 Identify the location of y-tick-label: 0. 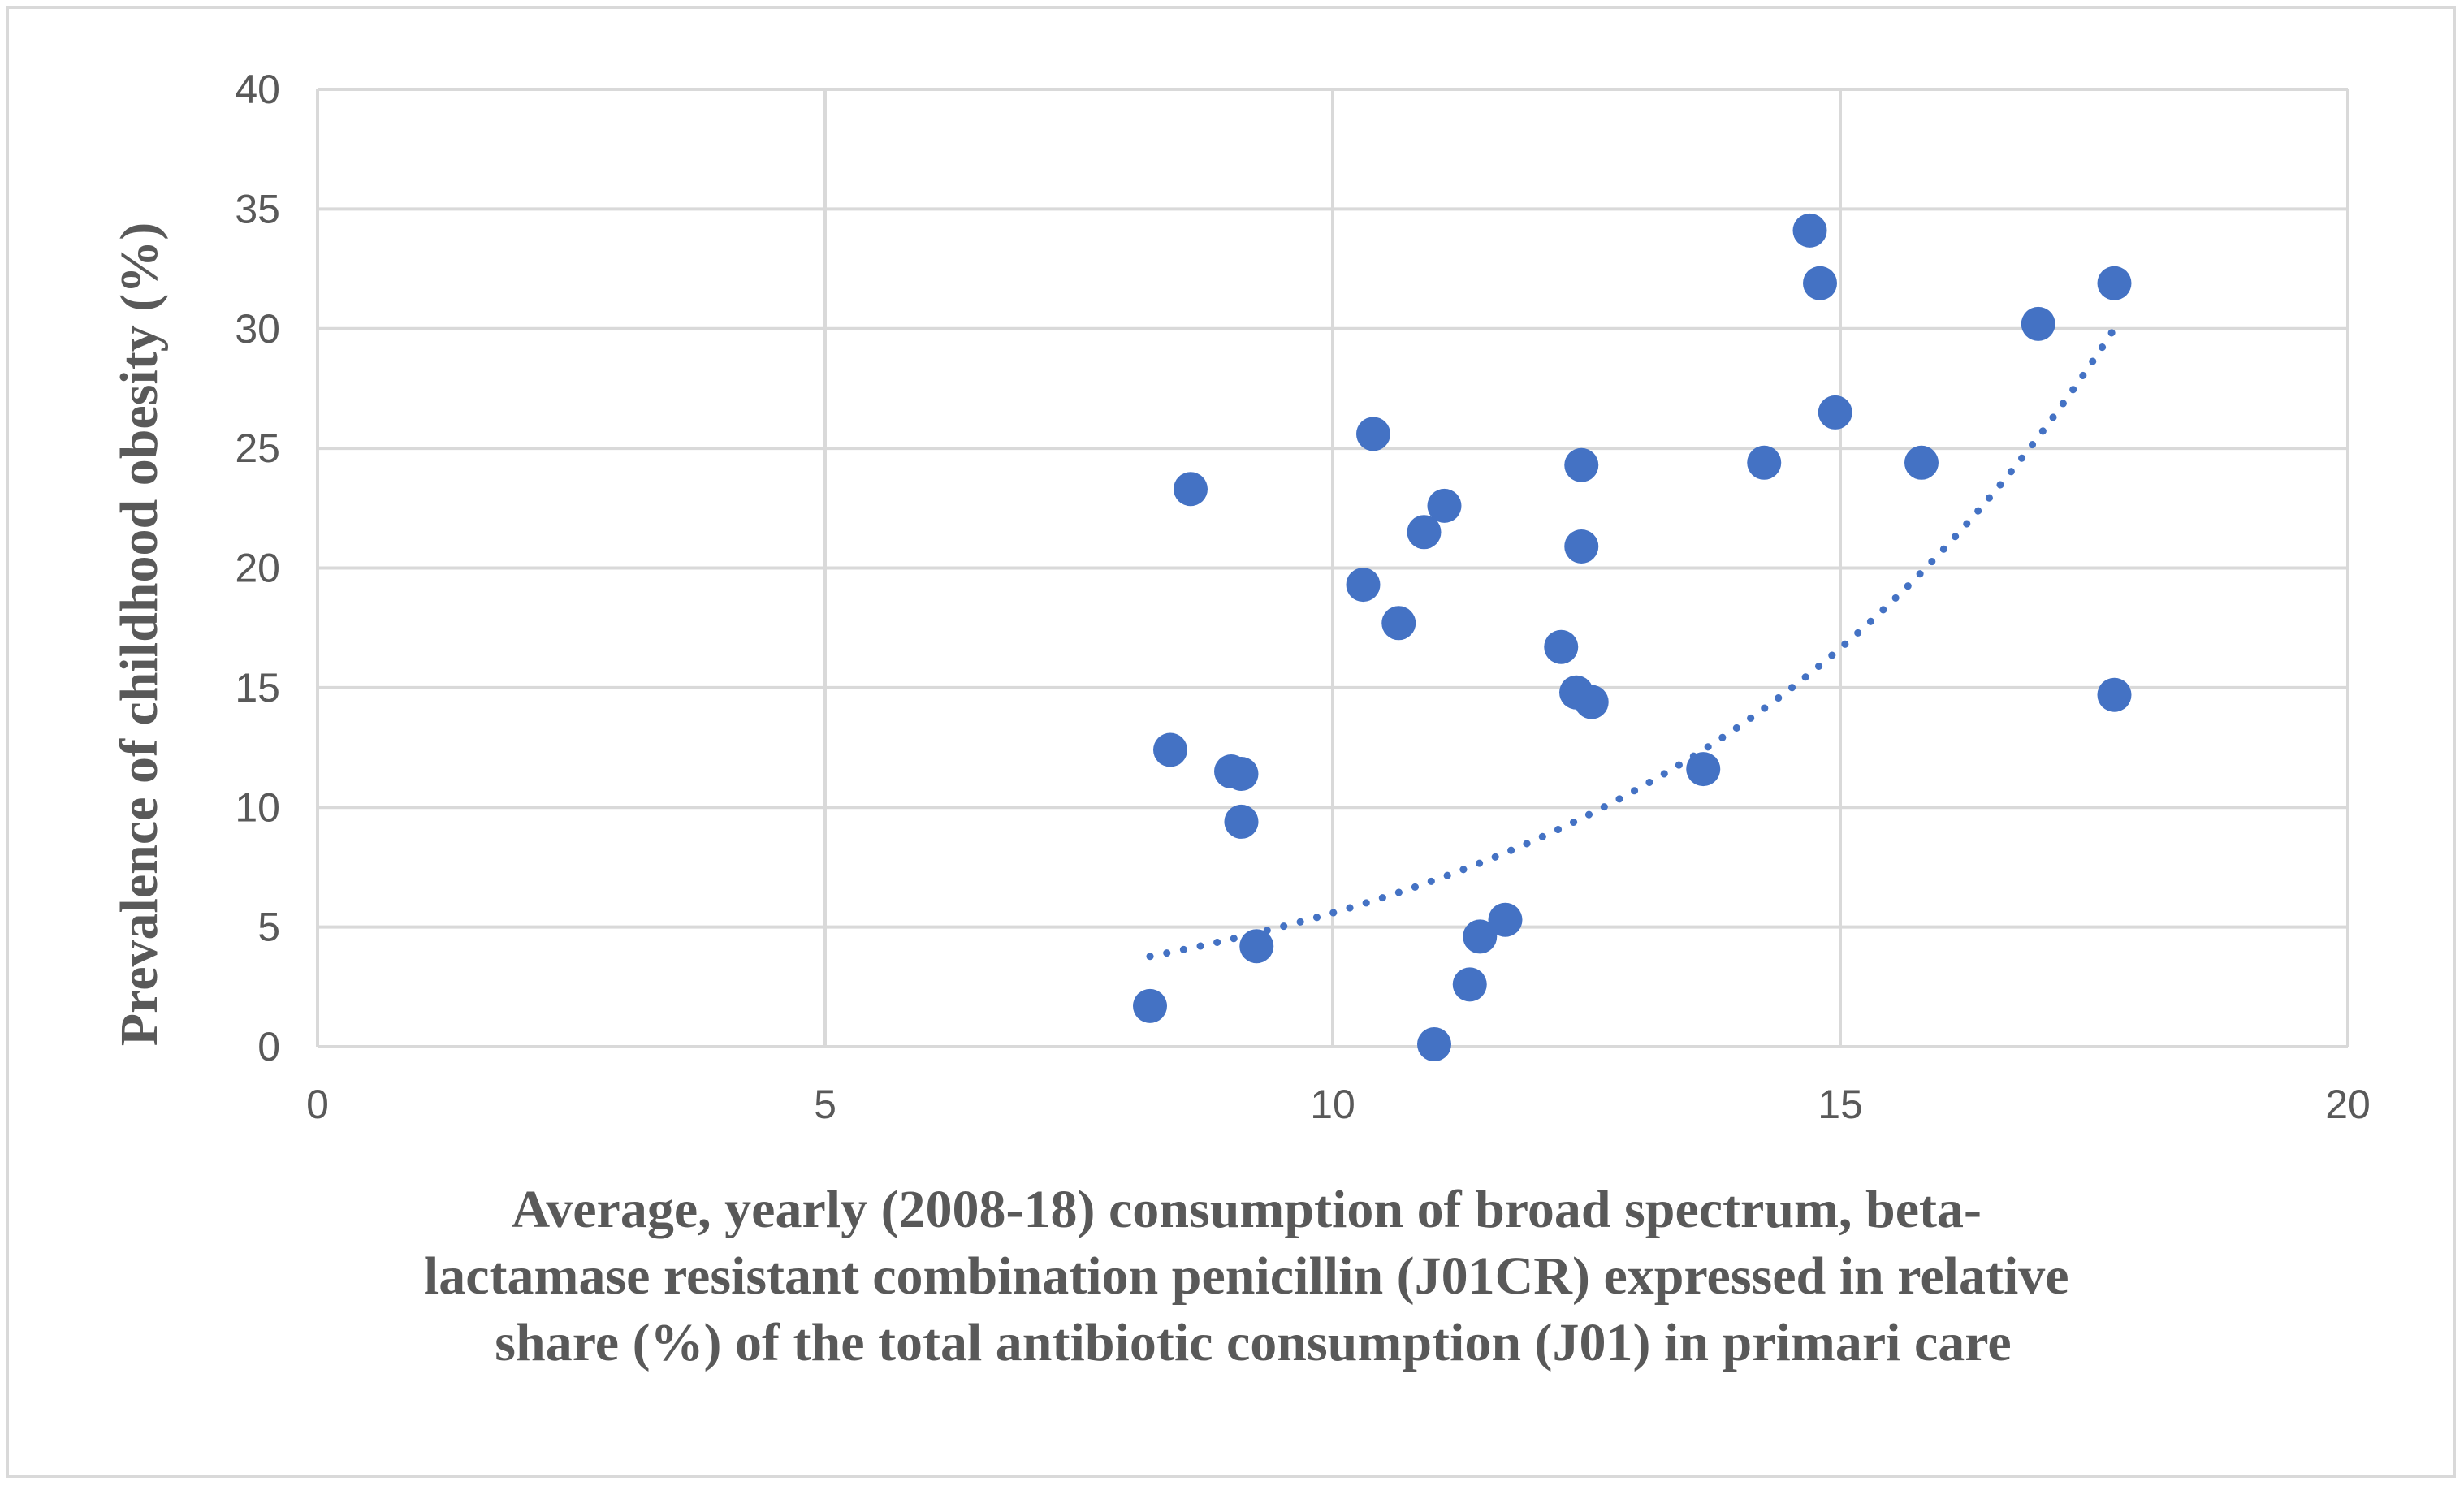
(268, 1046).